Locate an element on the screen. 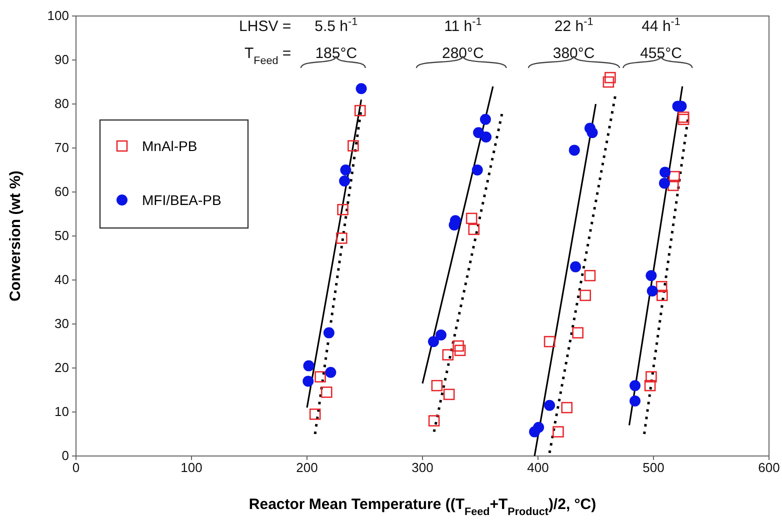  y-tick-label: 0 is located at coordinates (65, 456).